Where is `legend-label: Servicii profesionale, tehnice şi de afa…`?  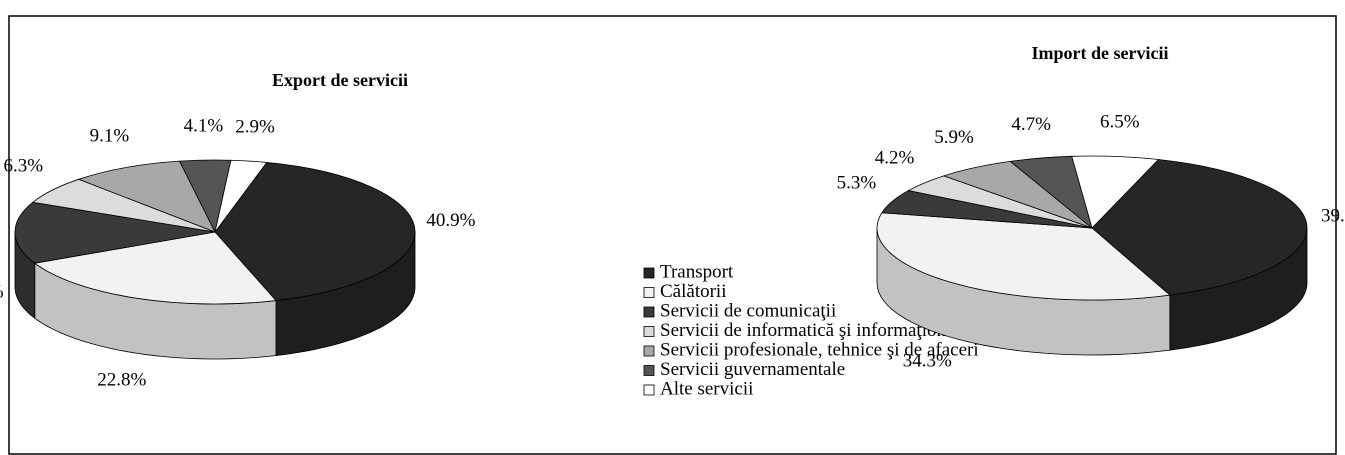
legend-label: Servicii profesionale, tehnice şi de afa… is located at coordinates (819, 349).